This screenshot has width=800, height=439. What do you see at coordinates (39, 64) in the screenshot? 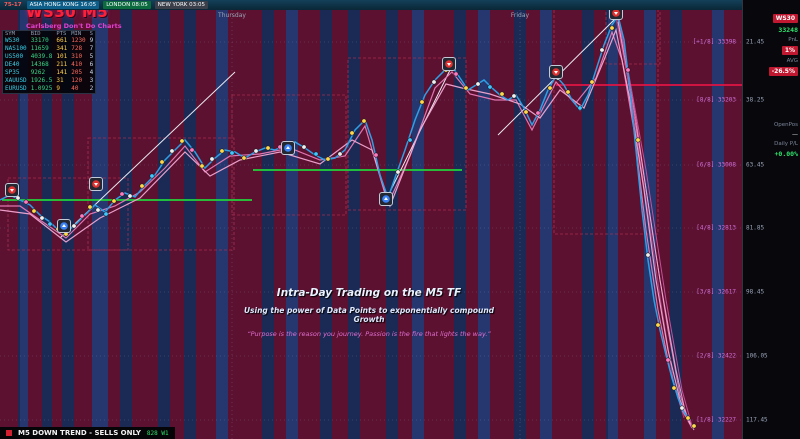
I see `watchlist-value: 14368` at bounding box center [39, 64].